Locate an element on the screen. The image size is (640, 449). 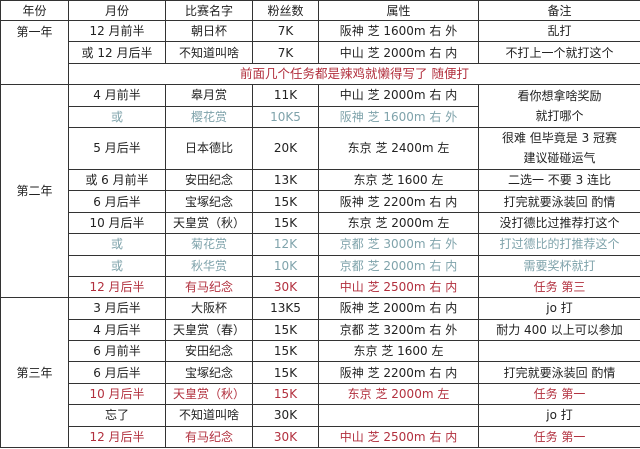
note-cell: 没打德比过推荐打这个 is located at coordinates (559, 223).